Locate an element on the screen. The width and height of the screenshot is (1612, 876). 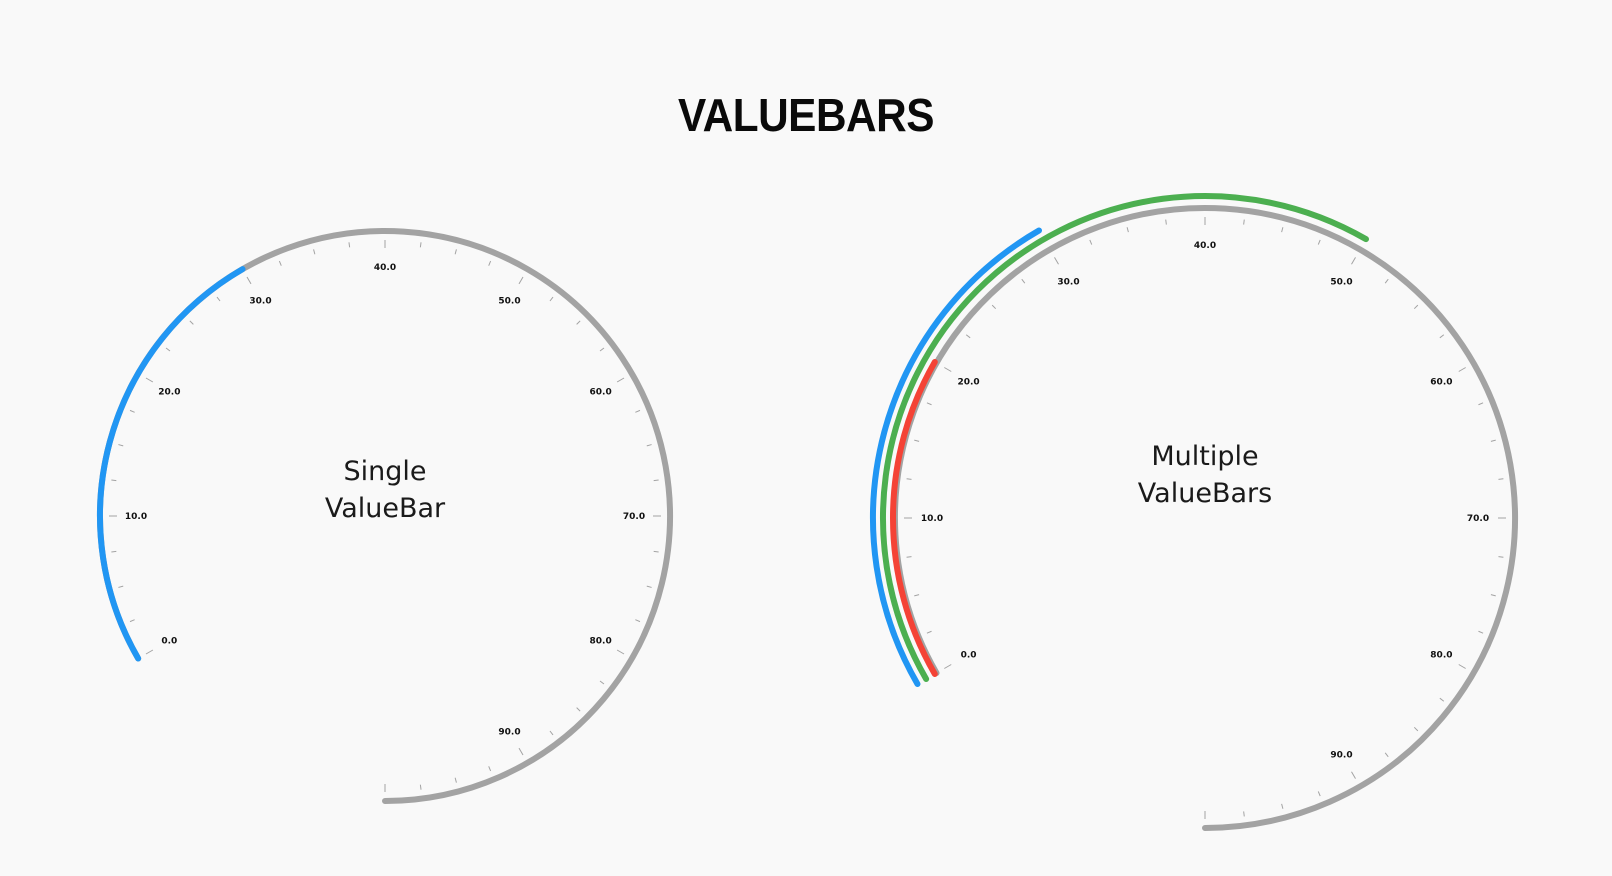
gauge-center-label: Multiple is located at coordinates (1204, 456).